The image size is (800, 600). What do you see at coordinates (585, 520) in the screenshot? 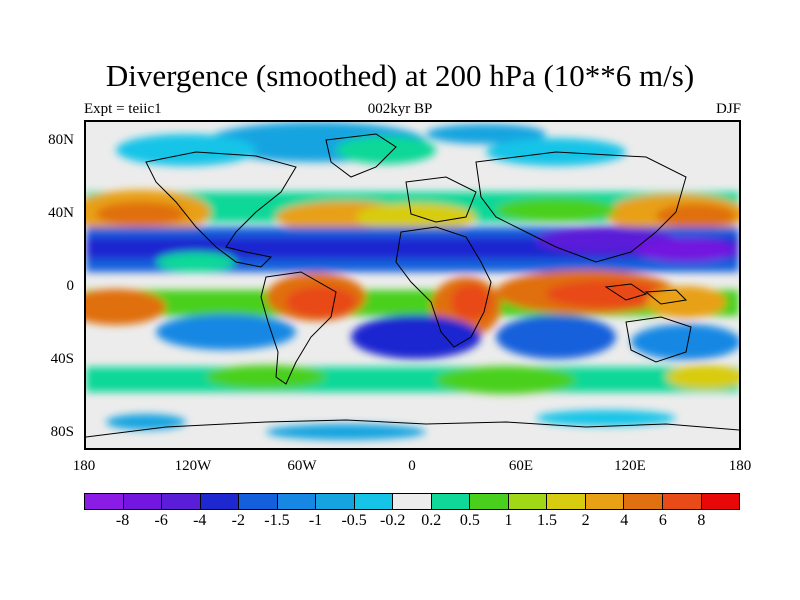
I see `colorbar-label: 2` at bounding box center [585, 520].